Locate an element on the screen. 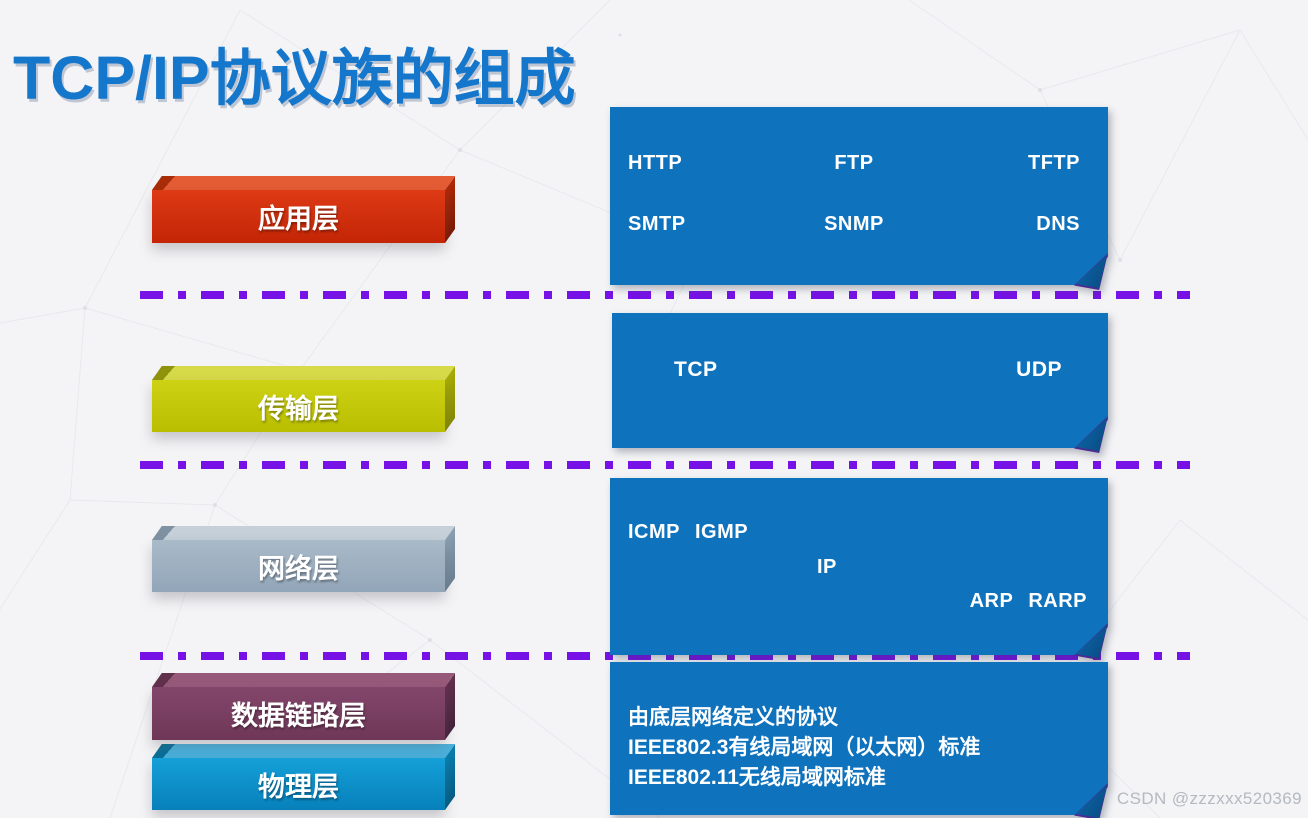  protocol-label-ftp: FTP is located at coordinates (854, 163).